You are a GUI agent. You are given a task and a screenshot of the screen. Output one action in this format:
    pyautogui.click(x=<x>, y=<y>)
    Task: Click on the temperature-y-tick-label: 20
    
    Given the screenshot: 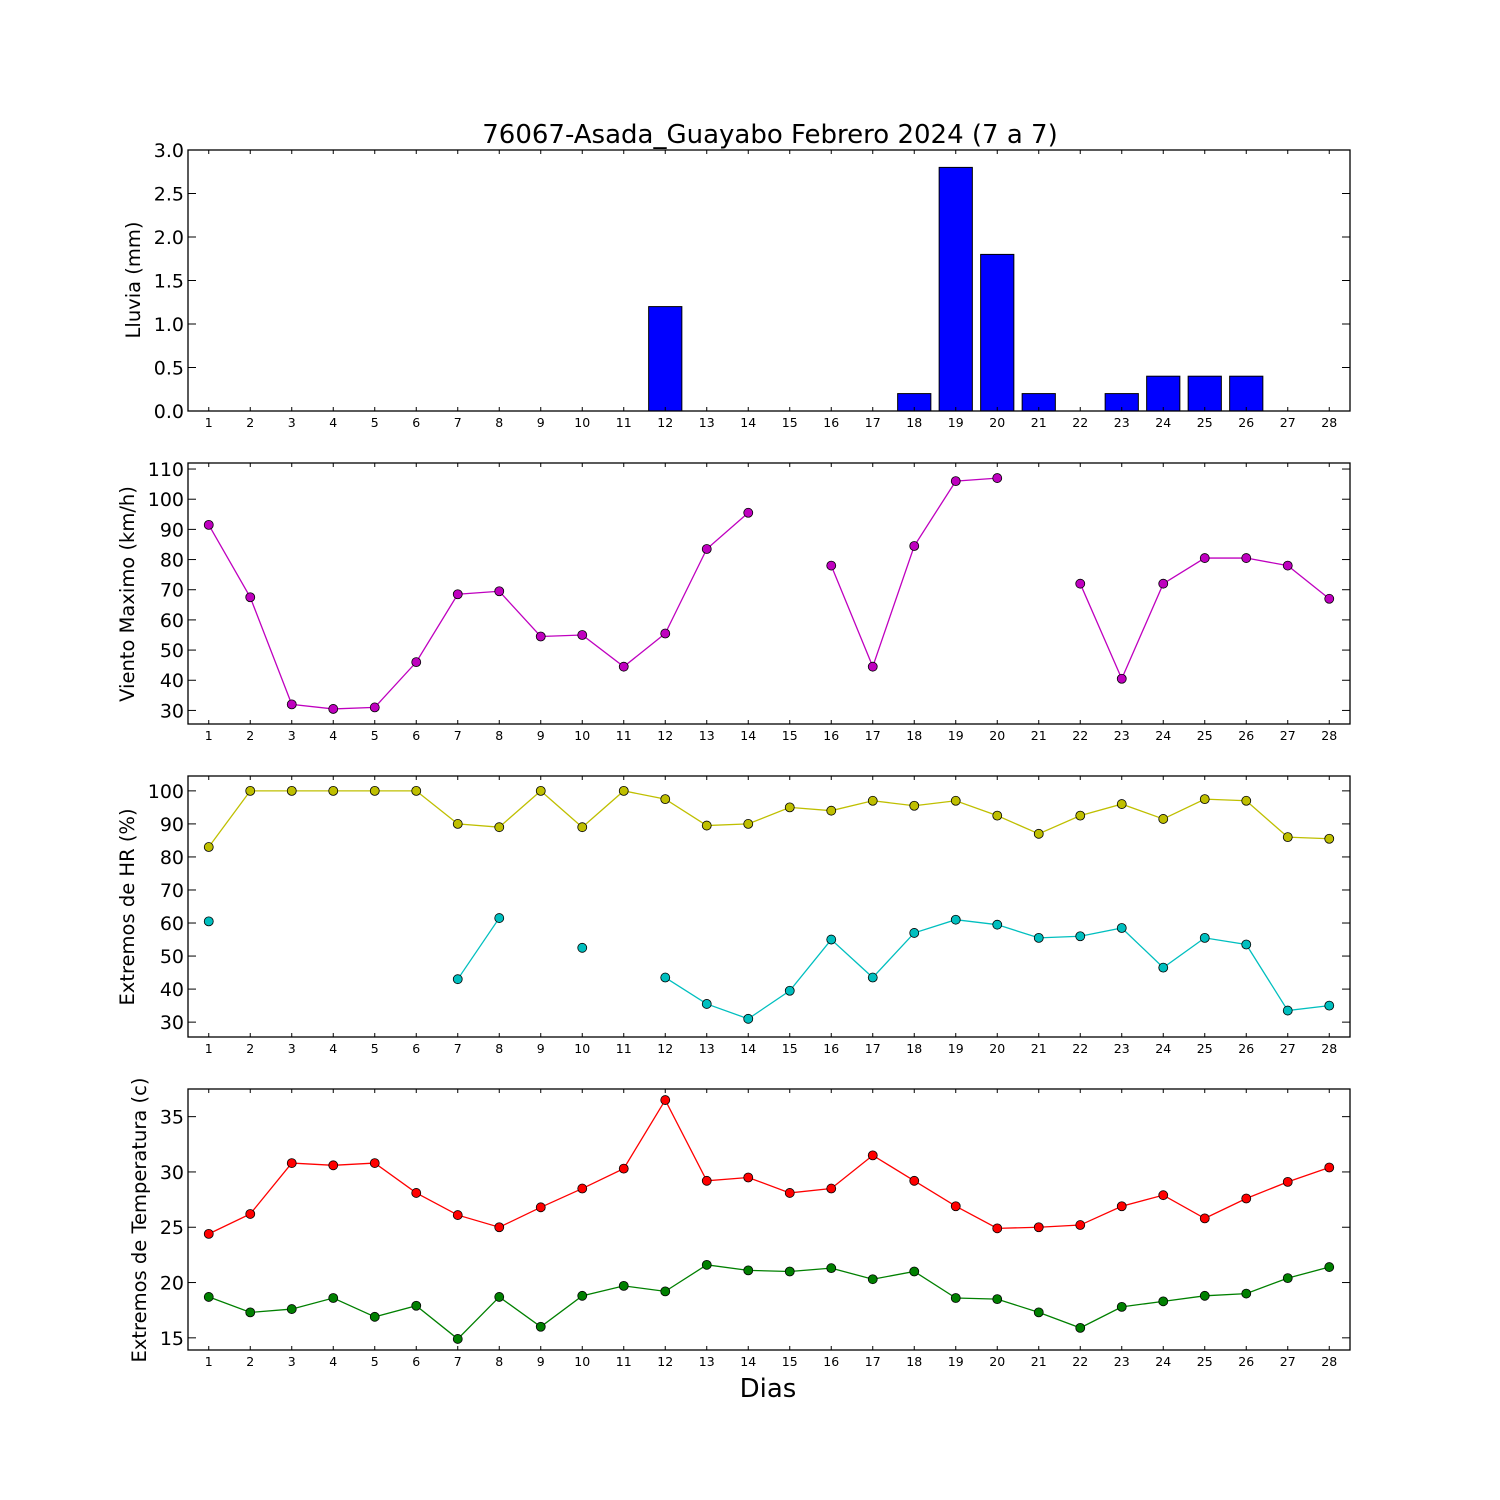 What is the action you would take?
    pyautogui.click(x=172, y=1284)
    